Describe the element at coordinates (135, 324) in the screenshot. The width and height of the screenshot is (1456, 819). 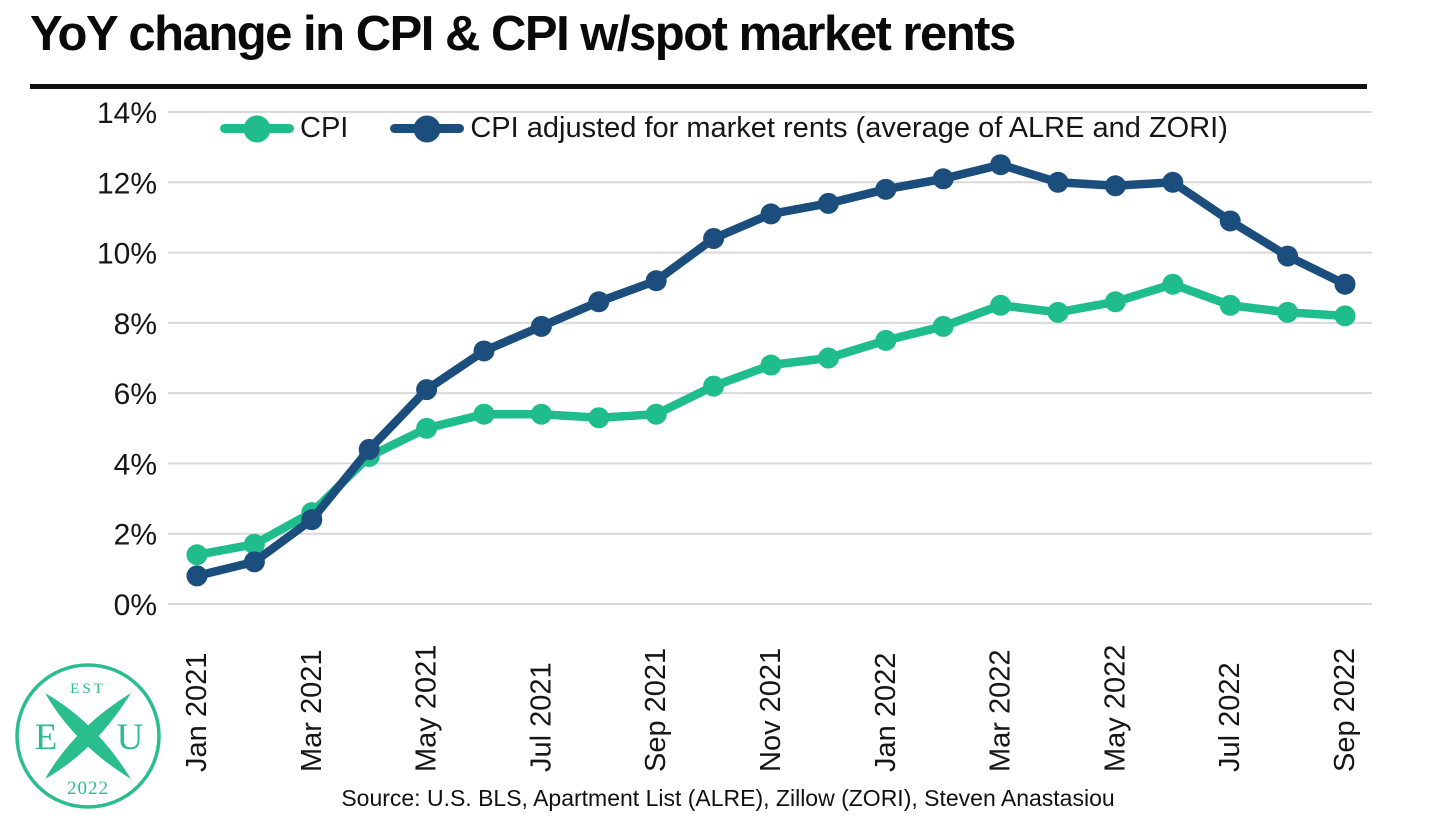
I see `y-tick-label: 8%` at that location.